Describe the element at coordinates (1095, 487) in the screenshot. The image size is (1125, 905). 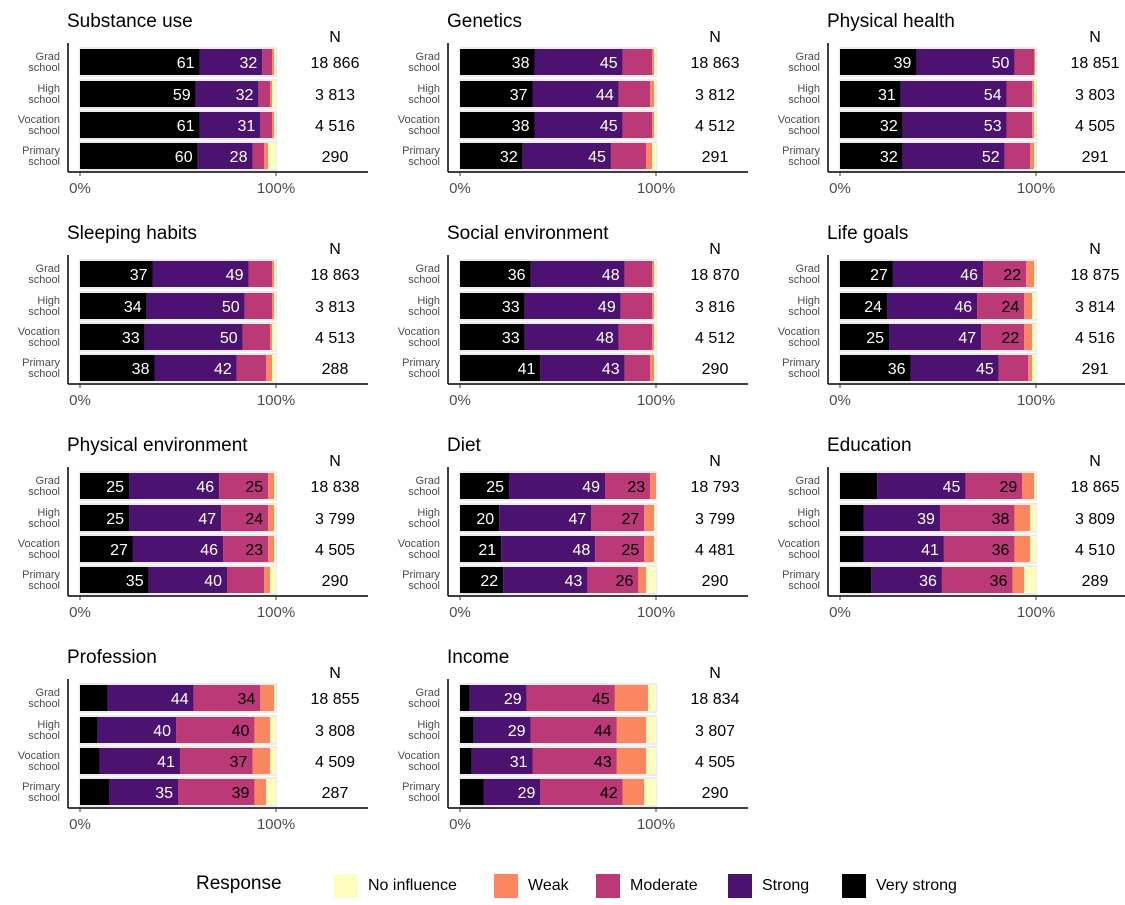
I see `n-value: 18 865` at that location.